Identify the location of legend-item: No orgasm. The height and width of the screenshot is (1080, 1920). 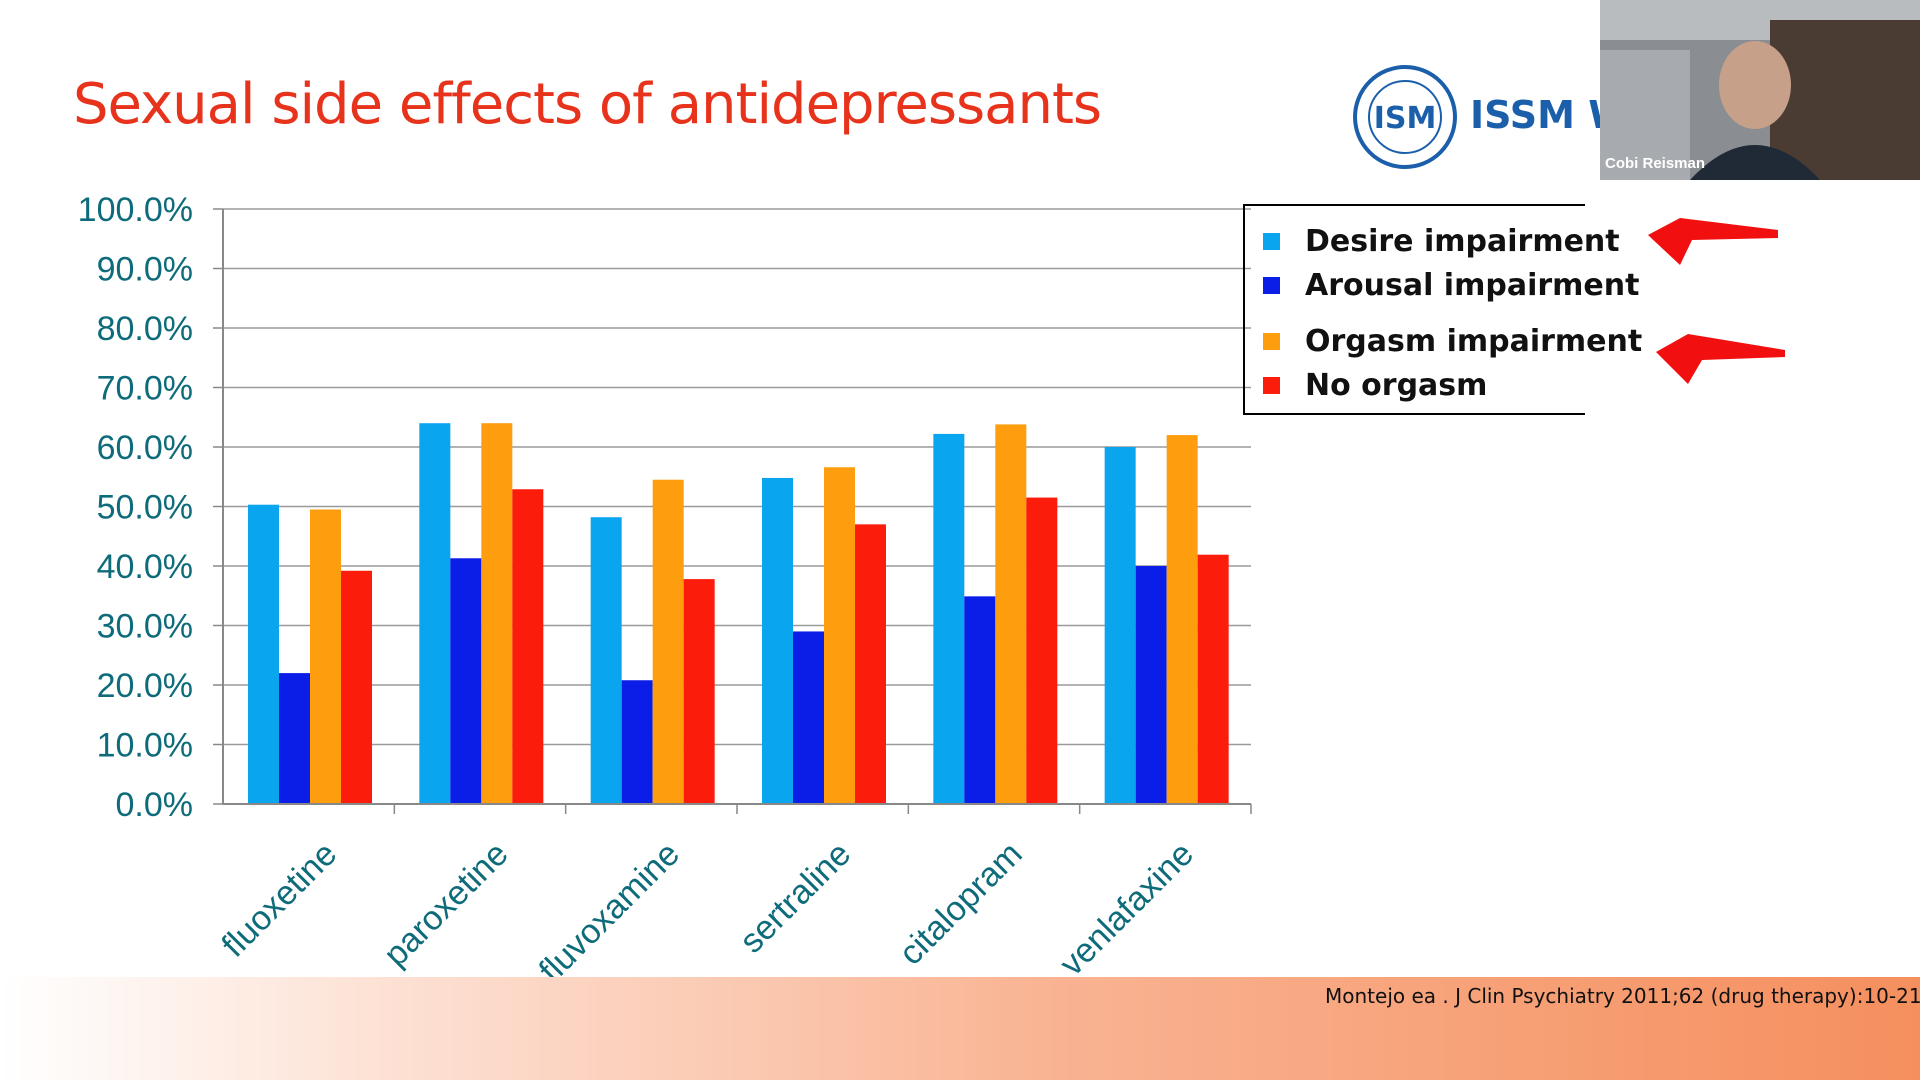
(1375, 385).